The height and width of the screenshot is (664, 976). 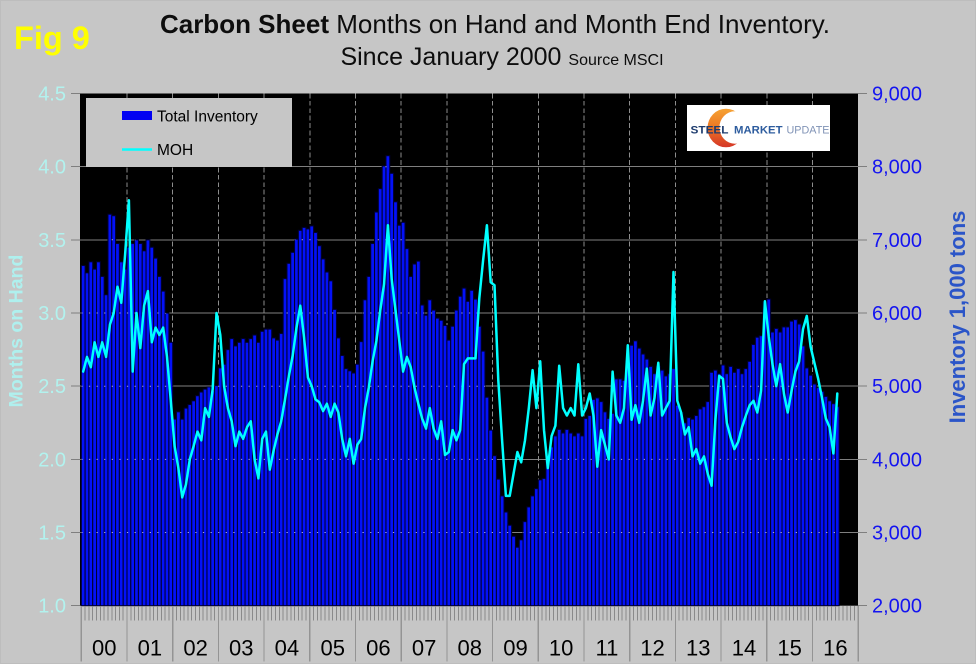 I want to click on svg-text: 8,000, so click(x=897, y=168).